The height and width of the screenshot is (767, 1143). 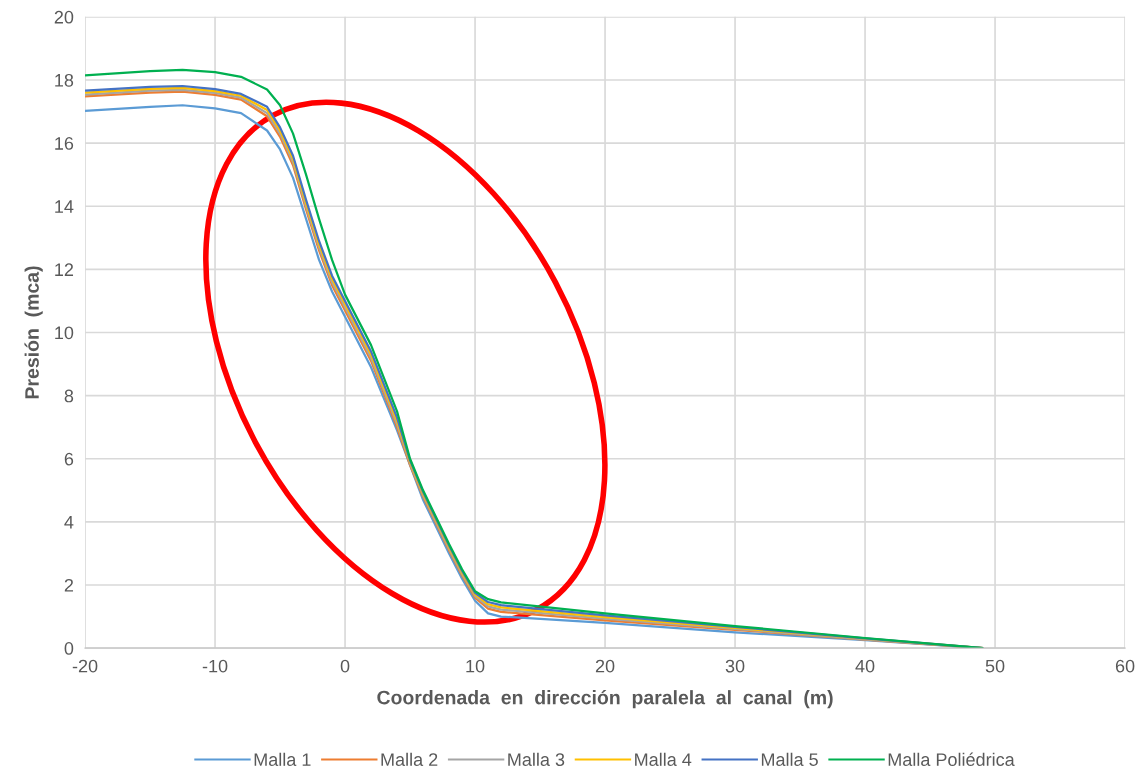 What do you see at coordinates (64, 333) in the screenshot?
I see `y-tick-label: 10` at bounding box center [64, 333].